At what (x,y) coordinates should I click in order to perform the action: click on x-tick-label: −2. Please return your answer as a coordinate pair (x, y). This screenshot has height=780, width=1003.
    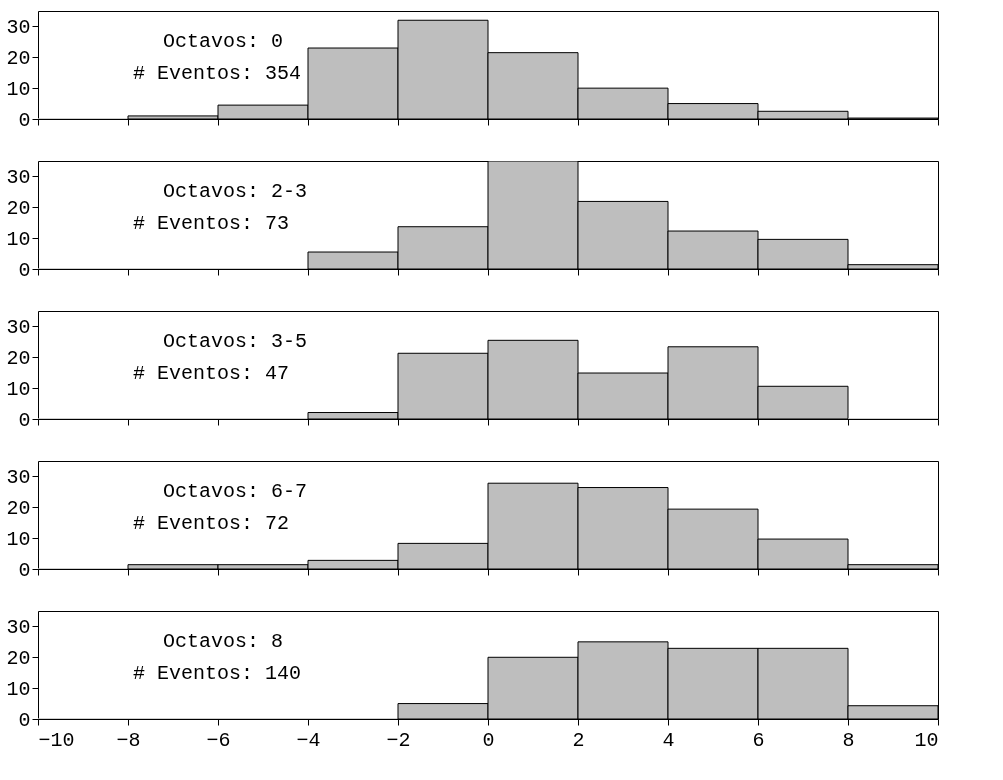
    Looking at the image, I should click on (398, 740).